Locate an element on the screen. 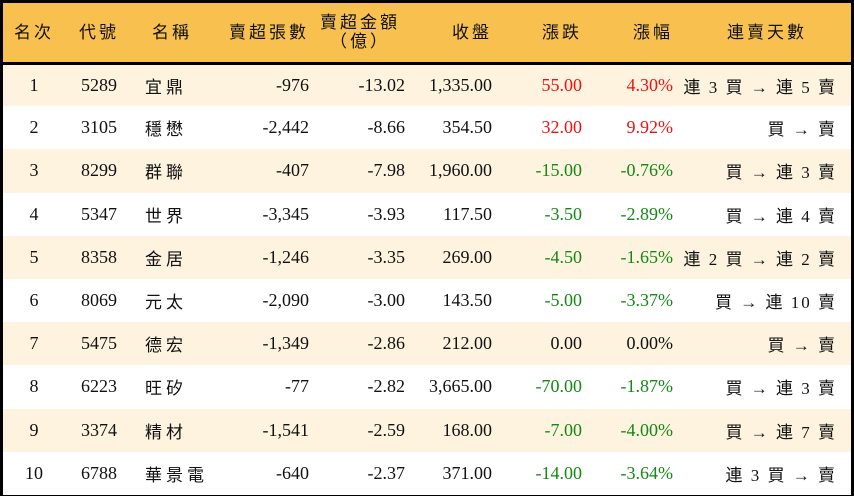 This screenshot has width=854, height=496. rank-cell: 7 is located at coordinates (34, 343).